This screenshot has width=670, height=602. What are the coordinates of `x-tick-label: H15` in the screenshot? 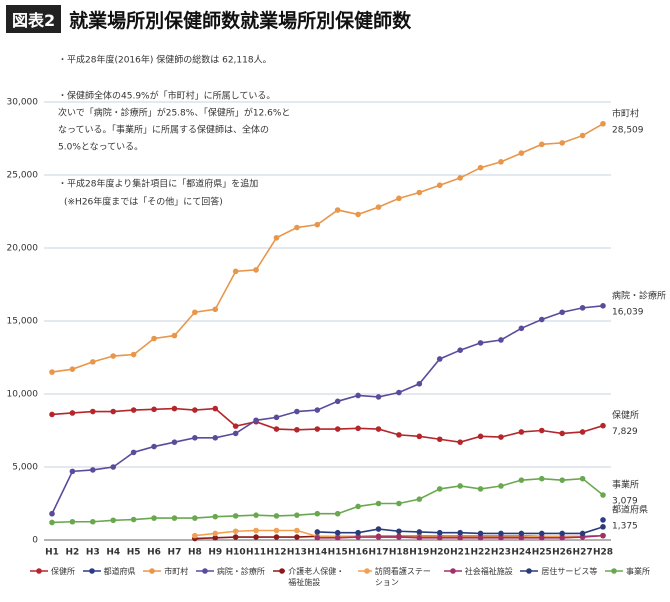 It's located at (338, 553).